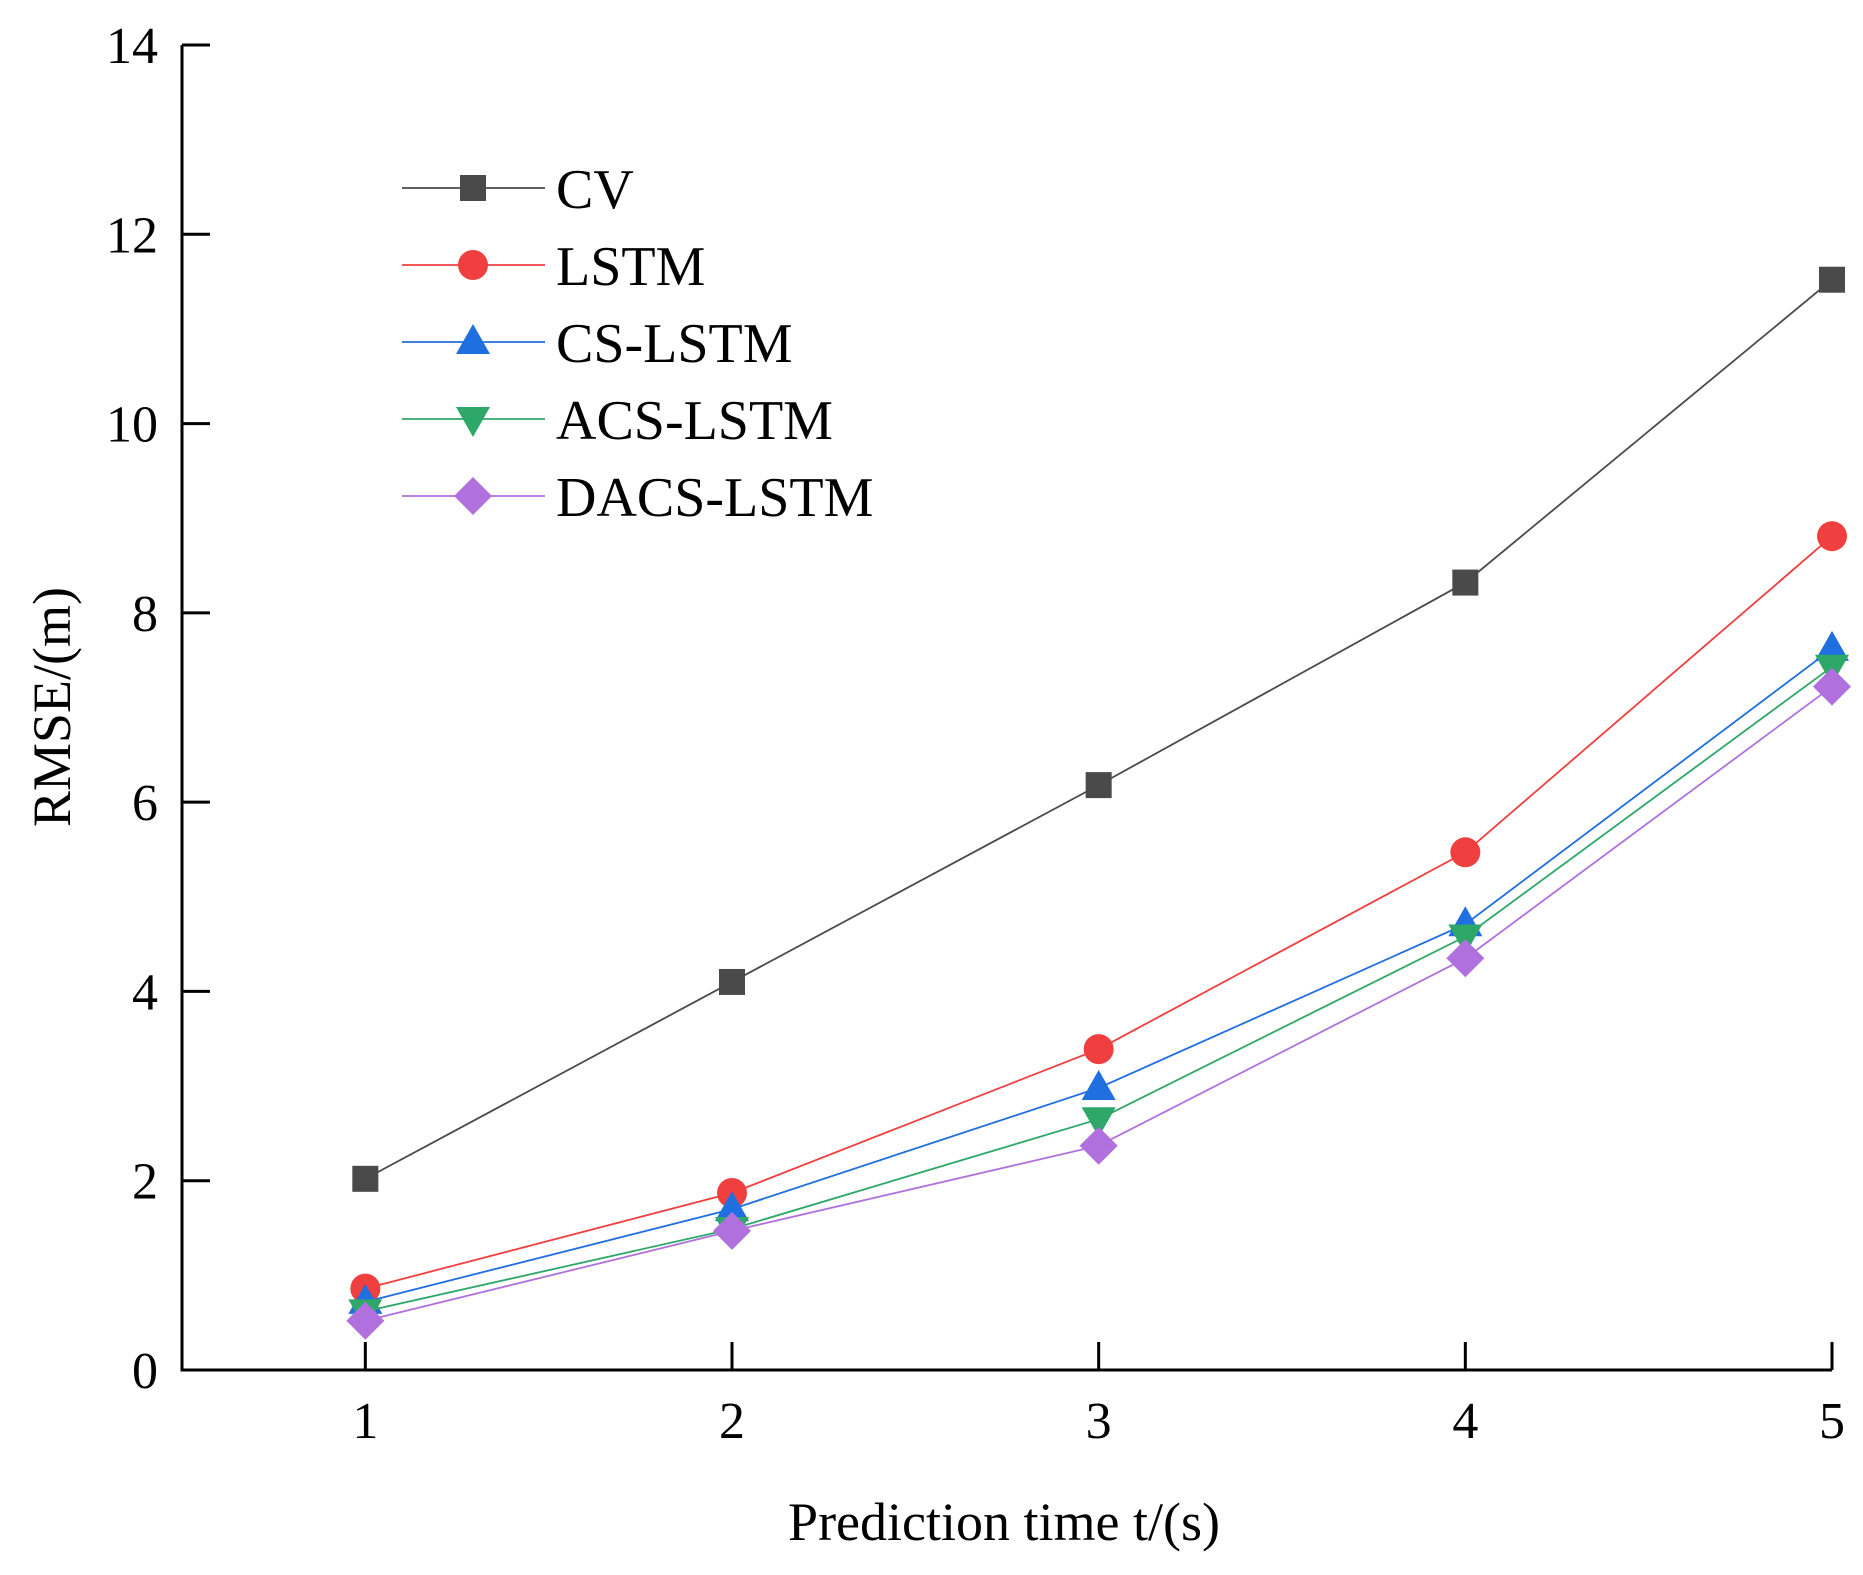 The height and width of the screenshot is (1575, 1863). What do you see at coordinates (52, 707) in the screenshot?
I see `y-axis-label: RMSE/(m)` at bounding box center [52, 707].